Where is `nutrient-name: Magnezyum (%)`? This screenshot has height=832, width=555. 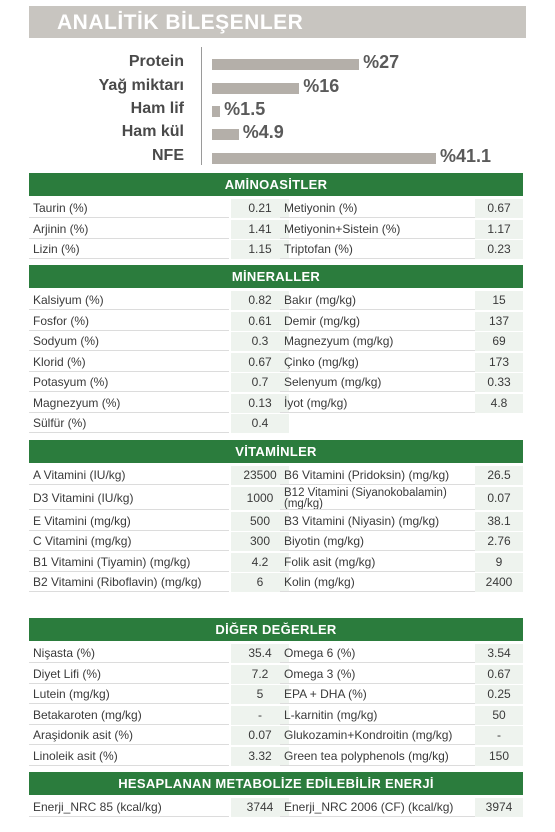
nutrient-name: Magnezyum (%) is located at coordinates (129, 403).